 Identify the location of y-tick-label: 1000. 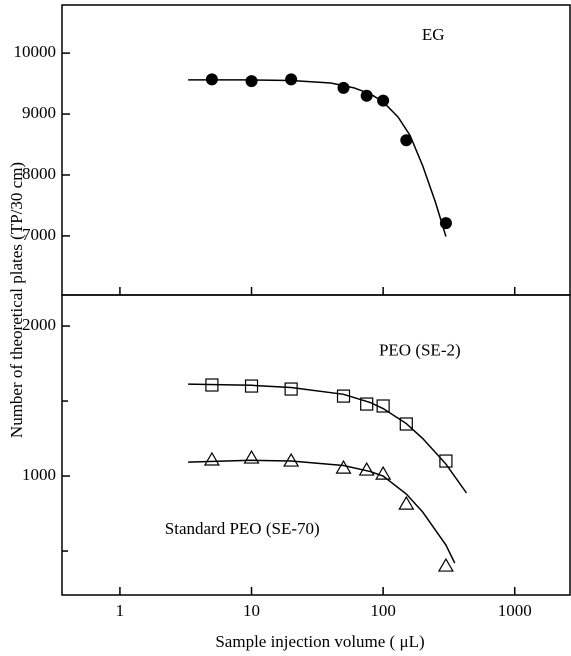
(39, 474).